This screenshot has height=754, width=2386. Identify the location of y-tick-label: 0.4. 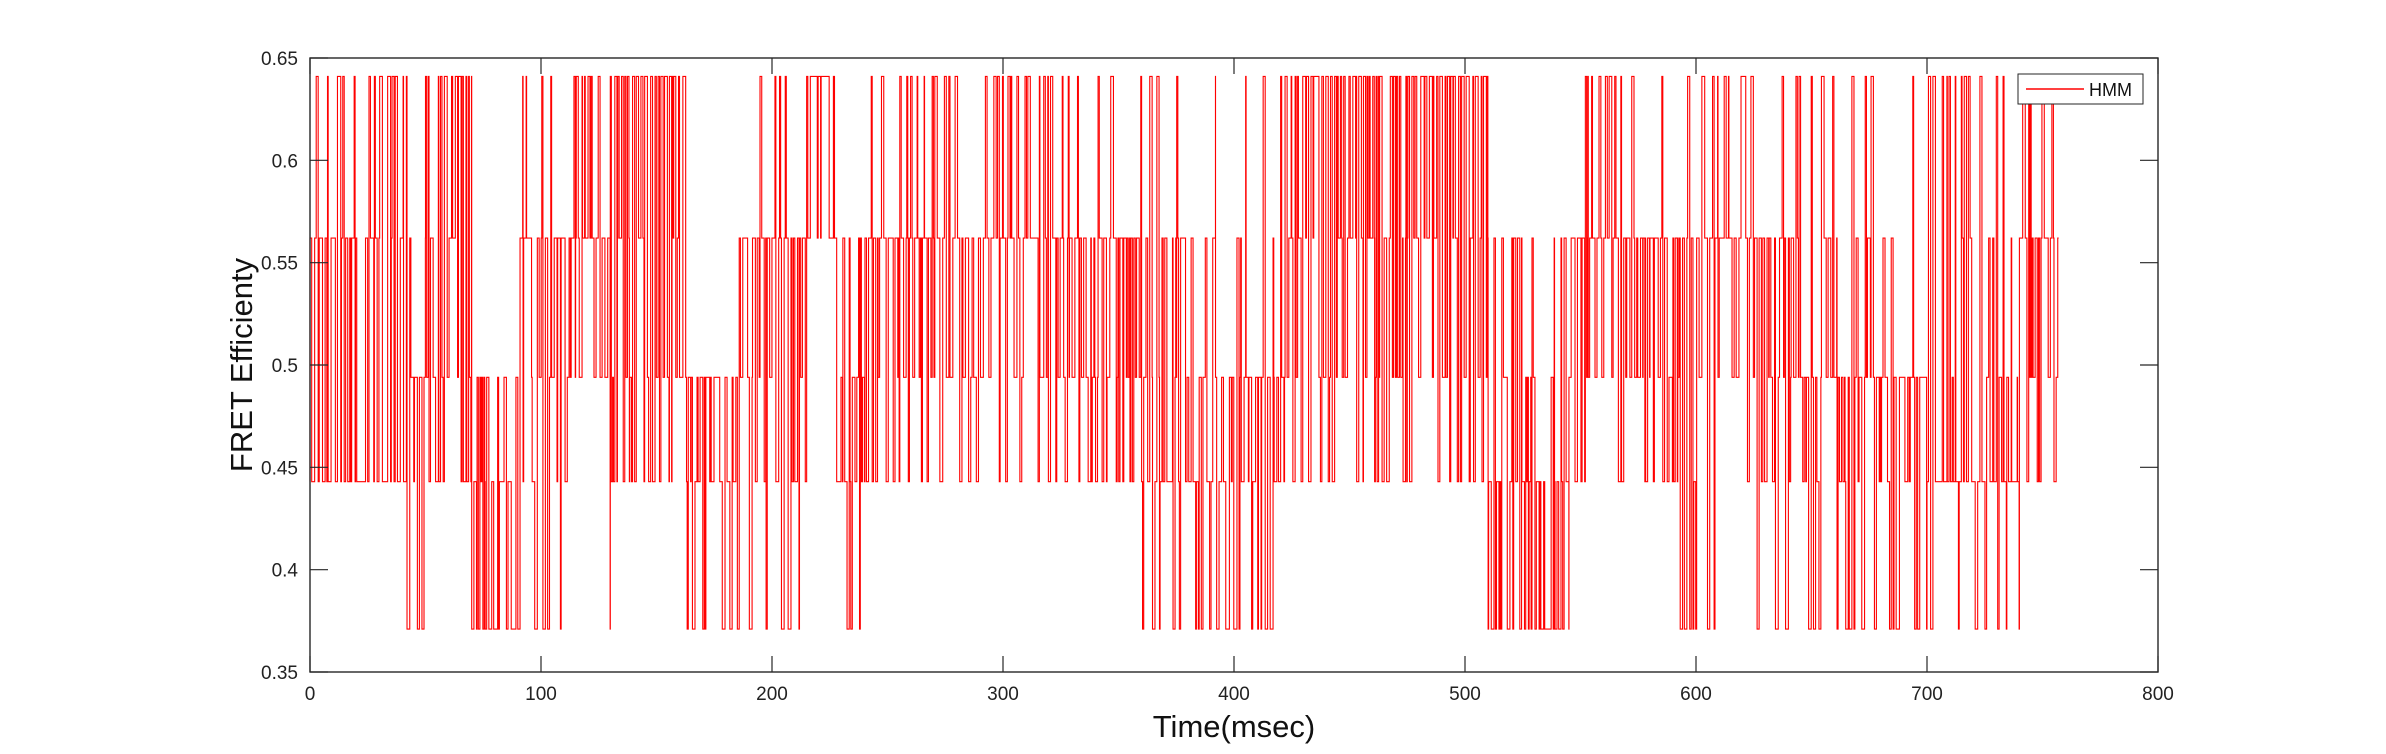
(285, 571).